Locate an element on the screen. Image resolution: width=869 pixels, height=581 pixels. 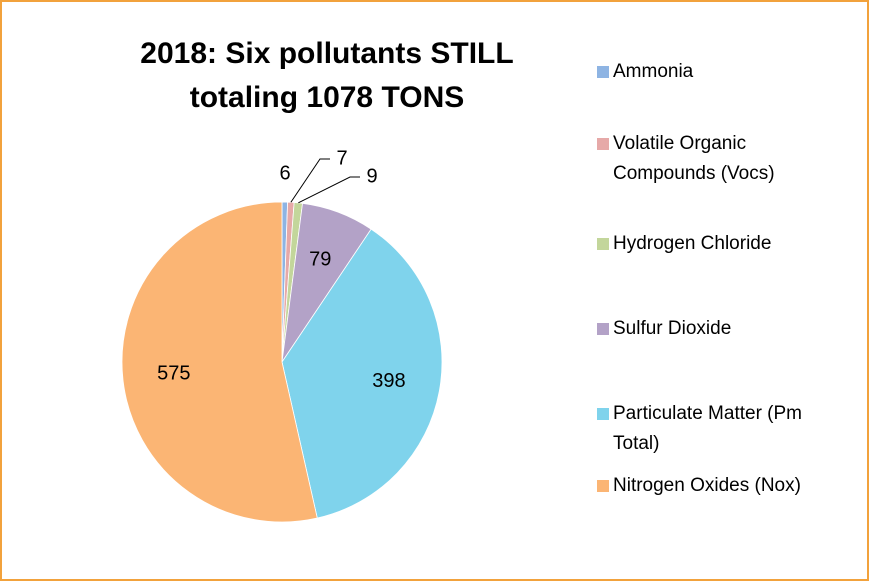
data-label: 7 is located at coordinates (341, 158).